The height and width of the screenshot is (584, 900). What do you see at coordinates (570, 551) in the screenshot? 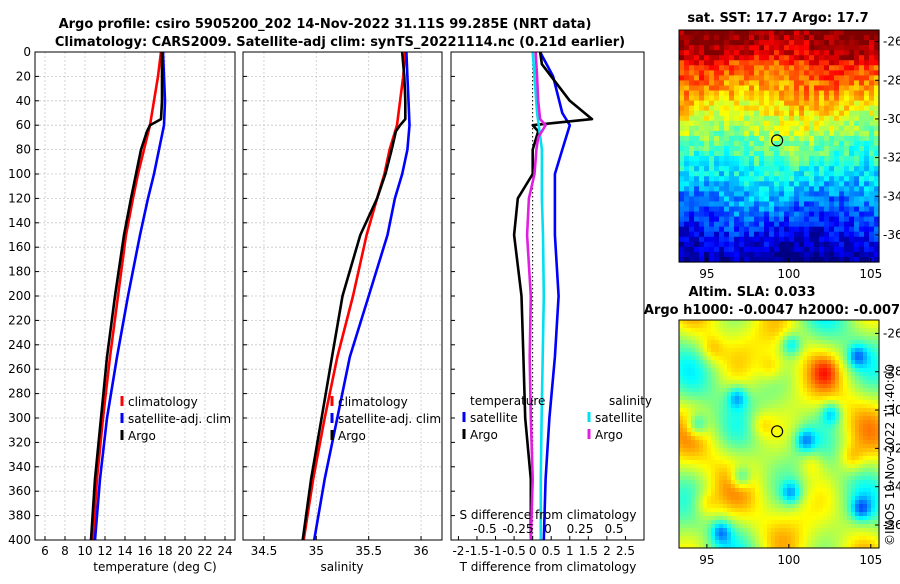
I see `x-tick-label: 1` at bounding box center [570, 551].